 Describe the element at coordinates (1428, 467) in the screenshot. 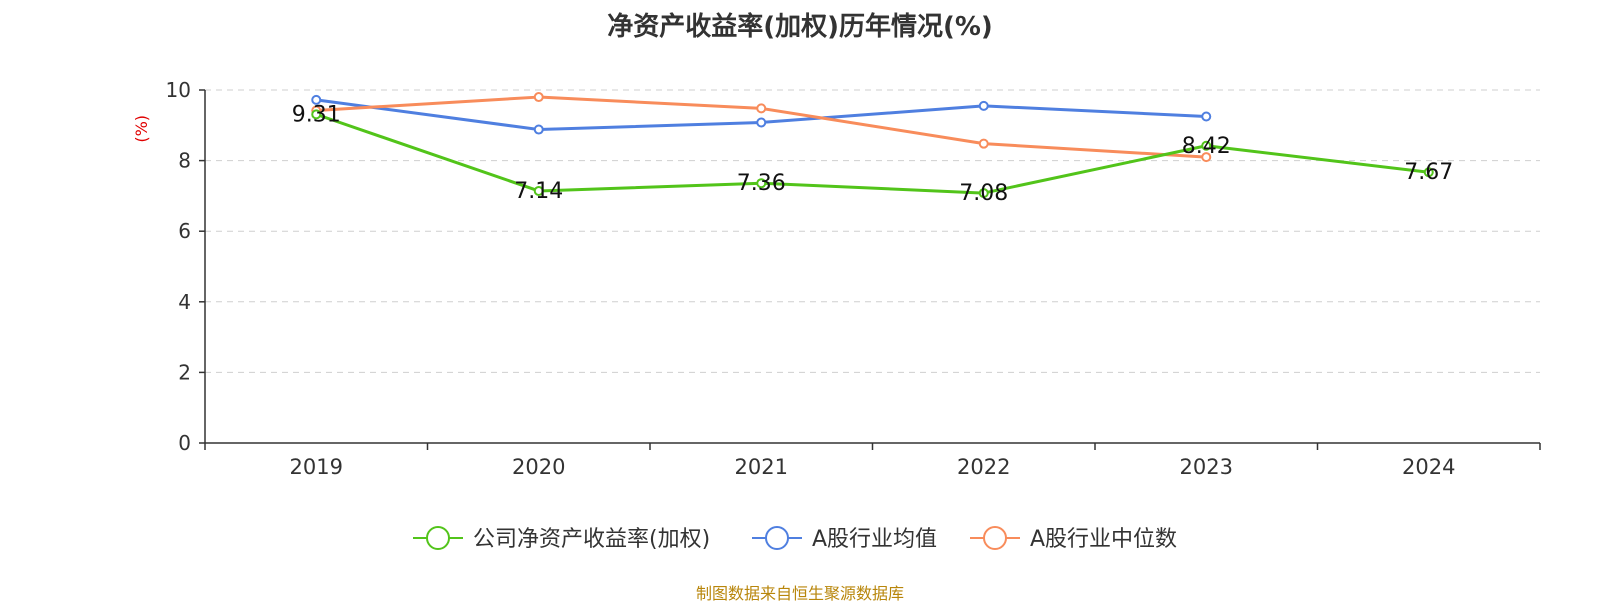

I see `x-tick-label: 2024` at that location.